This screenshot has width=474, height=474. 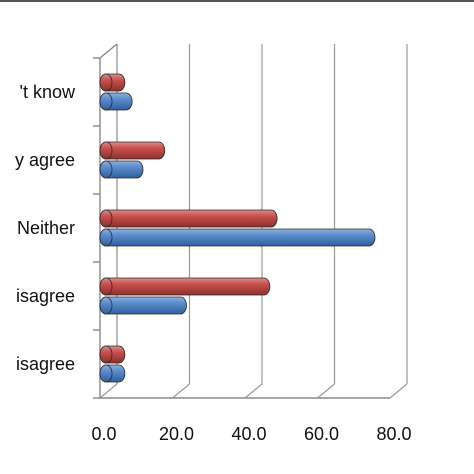 I want to click on category-label: Neither, so click(x=46, y=228).